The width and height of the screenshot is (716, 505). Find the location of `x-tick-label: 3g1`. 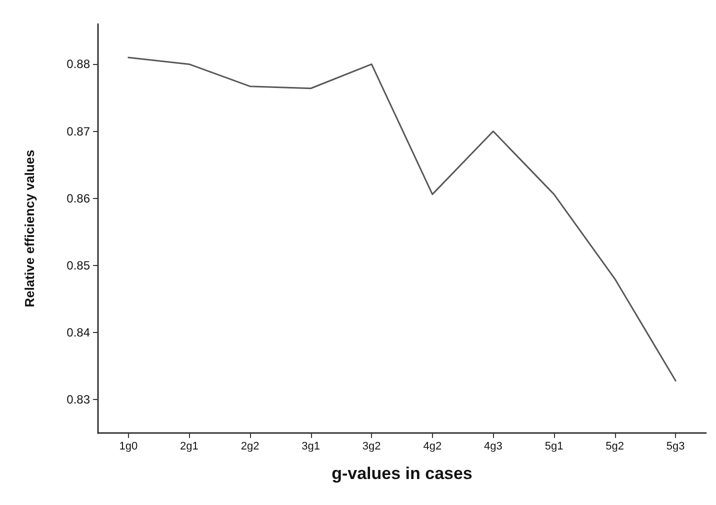

x-tick-label: 3g1 is located at coordinates (311, 446).